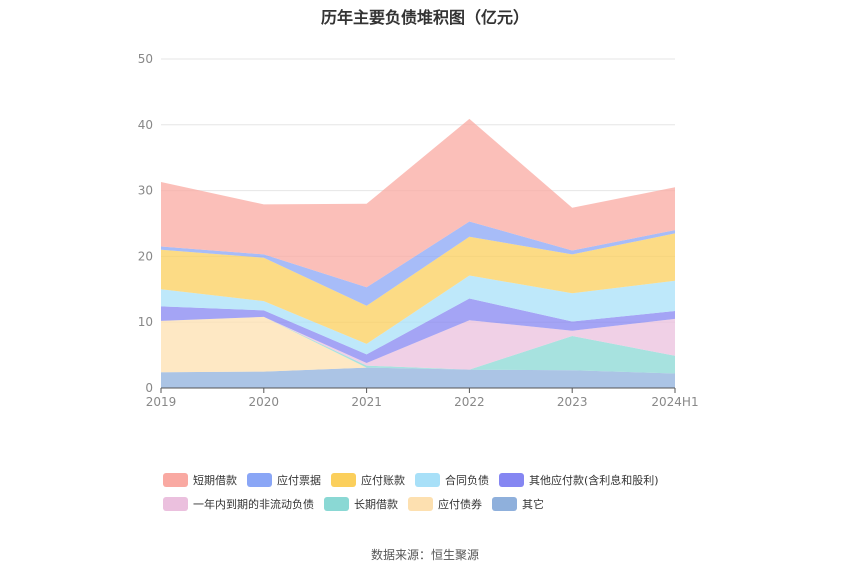  What do you see at coordinates (518, 504) in the screenshot?
I see `legend-item: 其它` at bounding box center [518, 504].